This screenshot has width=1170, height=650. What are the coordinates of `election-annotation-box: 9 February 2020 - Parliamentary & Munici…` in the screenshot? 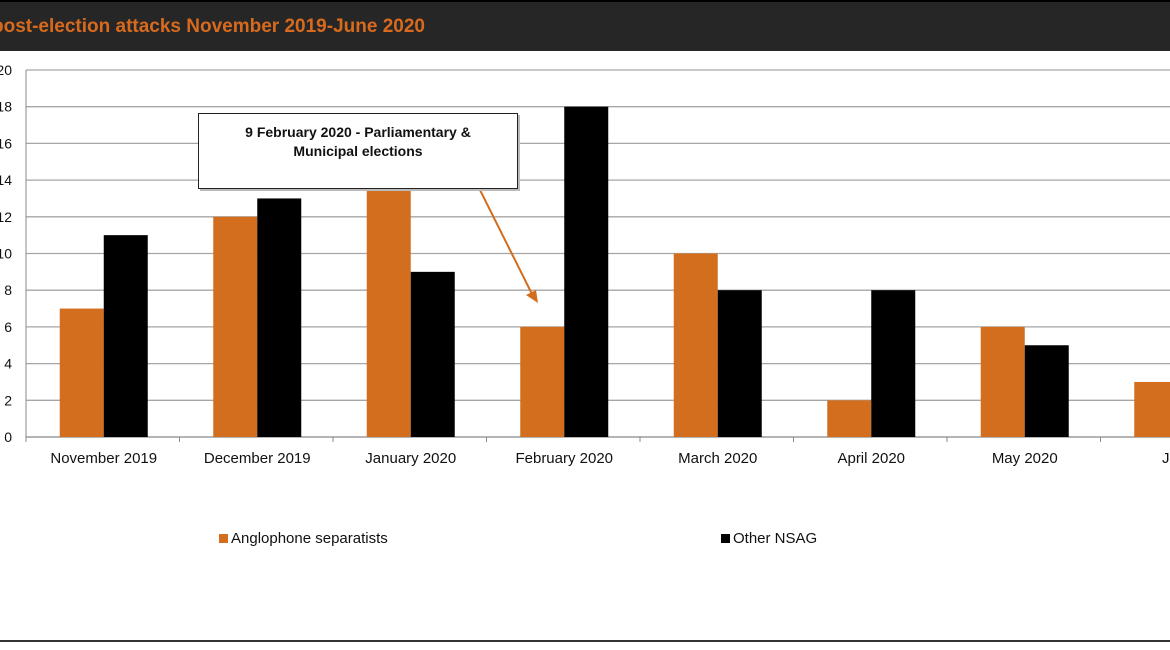 It's located at (358, 151).